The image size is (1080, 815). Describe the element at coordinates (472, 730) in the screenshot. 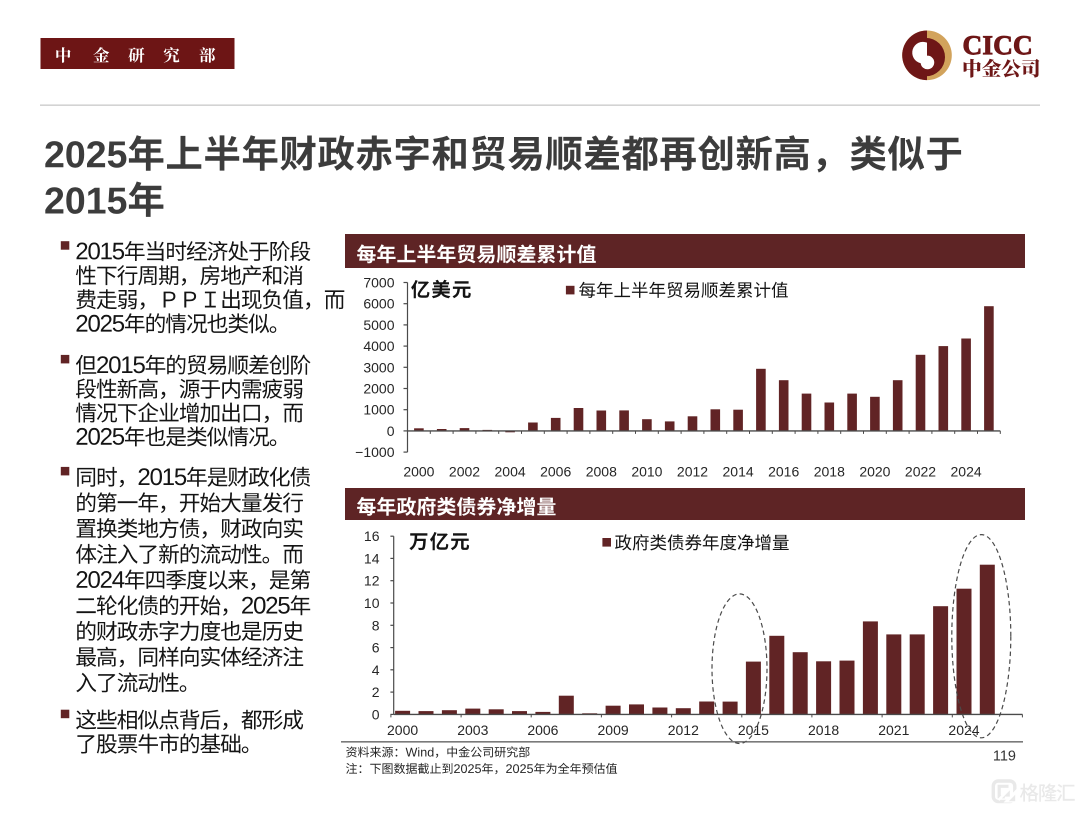

I see `svg-text: 2003` at that location.